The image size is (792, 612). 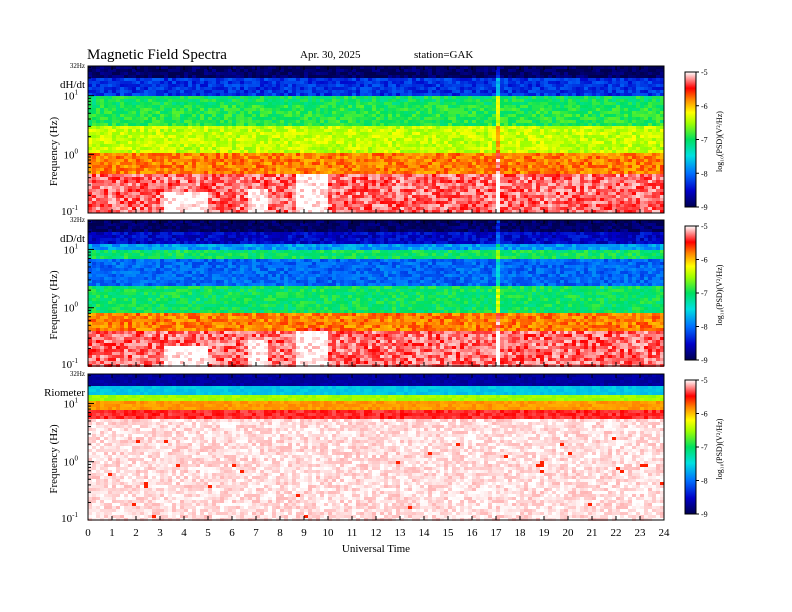 What do you see at coordinates (545, 533) in the screenshot?
I see `x-tick-label: 19` at bounding box center [545, 533].